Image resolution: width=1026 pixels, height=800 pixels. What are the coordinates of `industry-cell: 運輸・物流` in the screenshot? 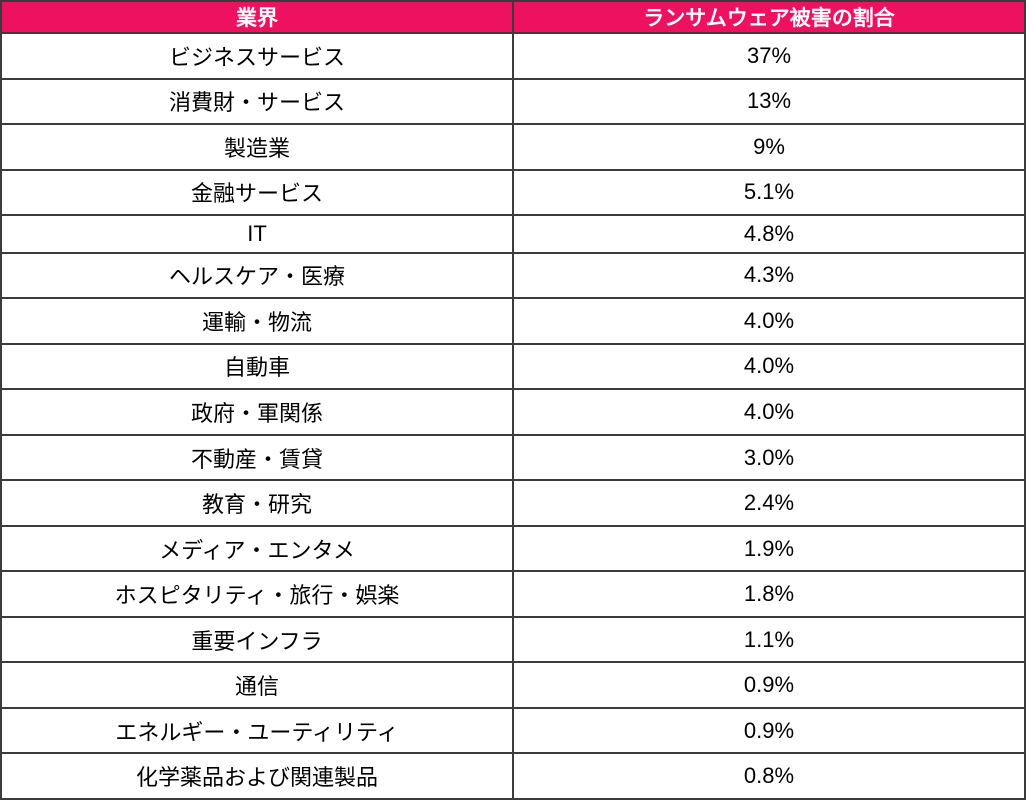 It's located at (257, 321).